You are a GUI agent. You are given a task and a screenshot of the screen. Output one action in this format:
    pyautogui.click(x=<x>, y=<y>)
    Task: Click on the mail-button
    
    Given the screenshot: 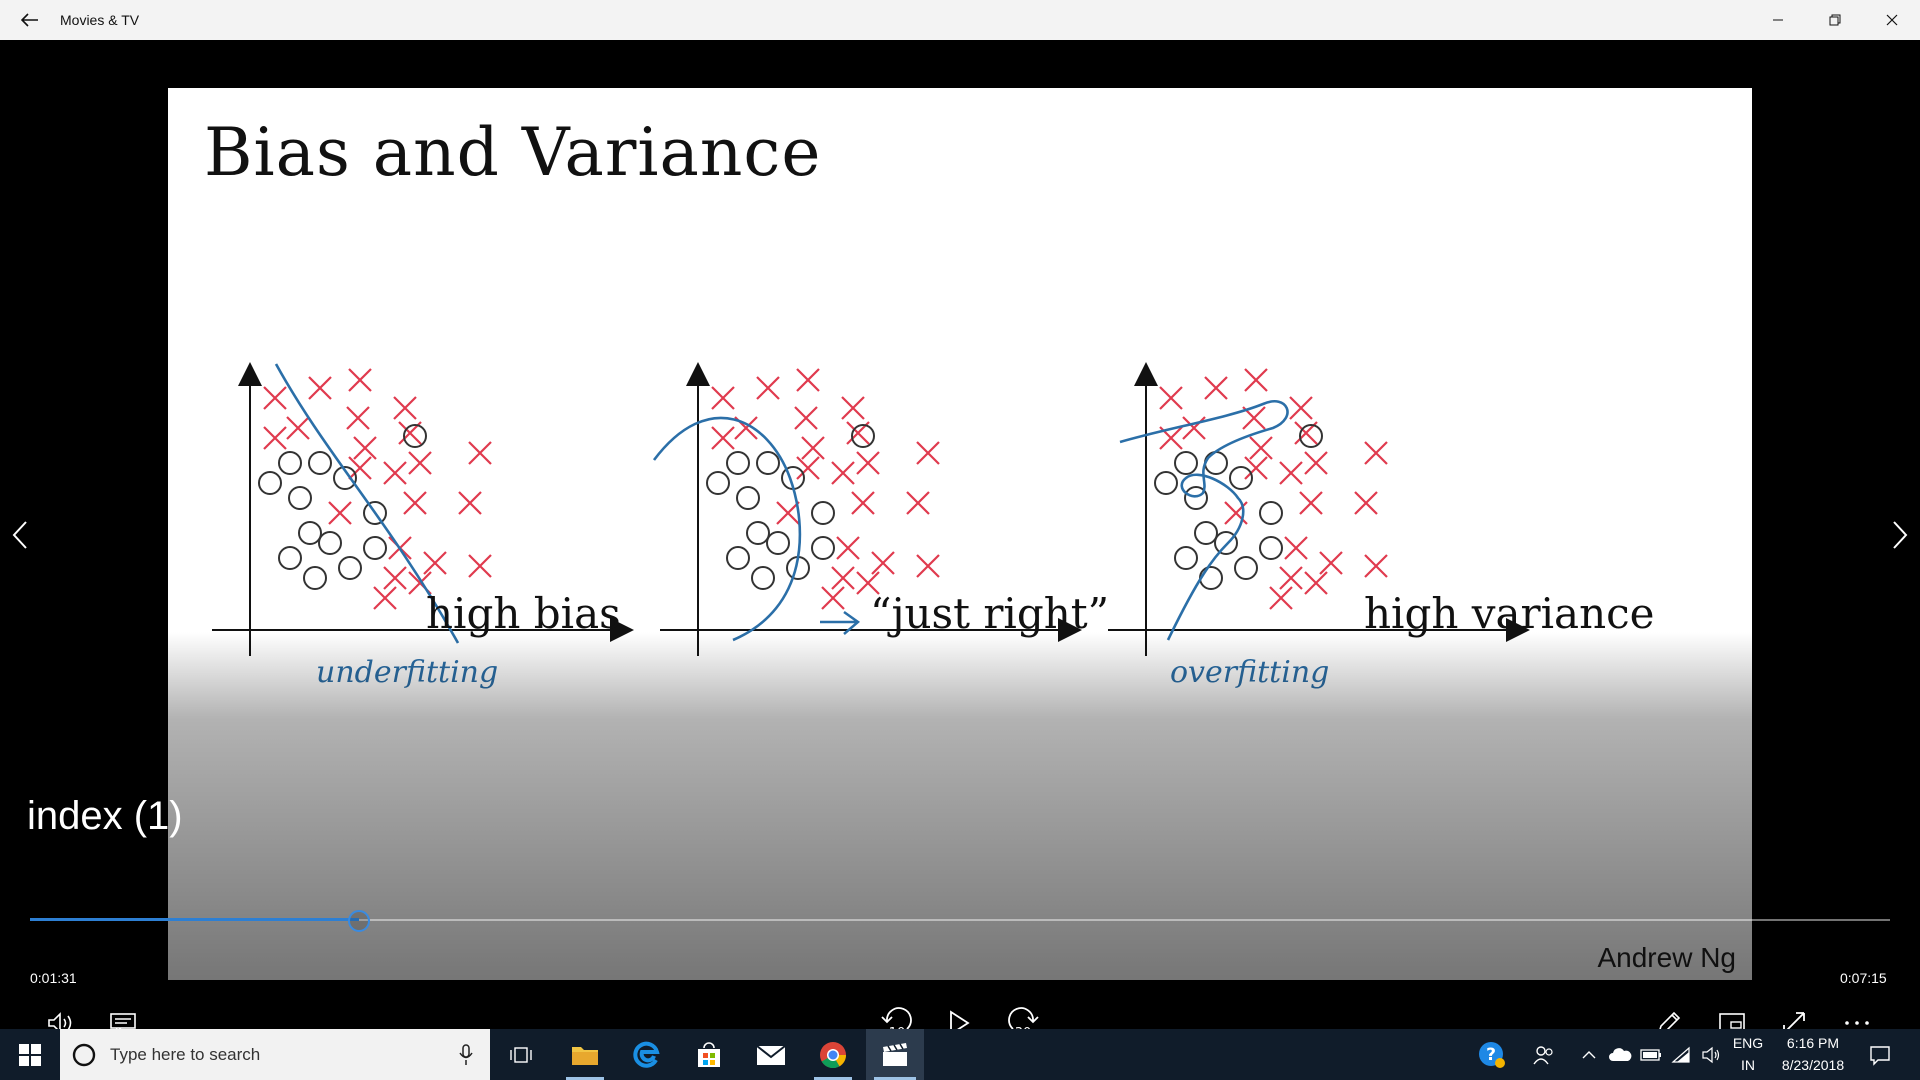 What is the action you would take?
    pyautogui.click(x=771, y=1054)
    